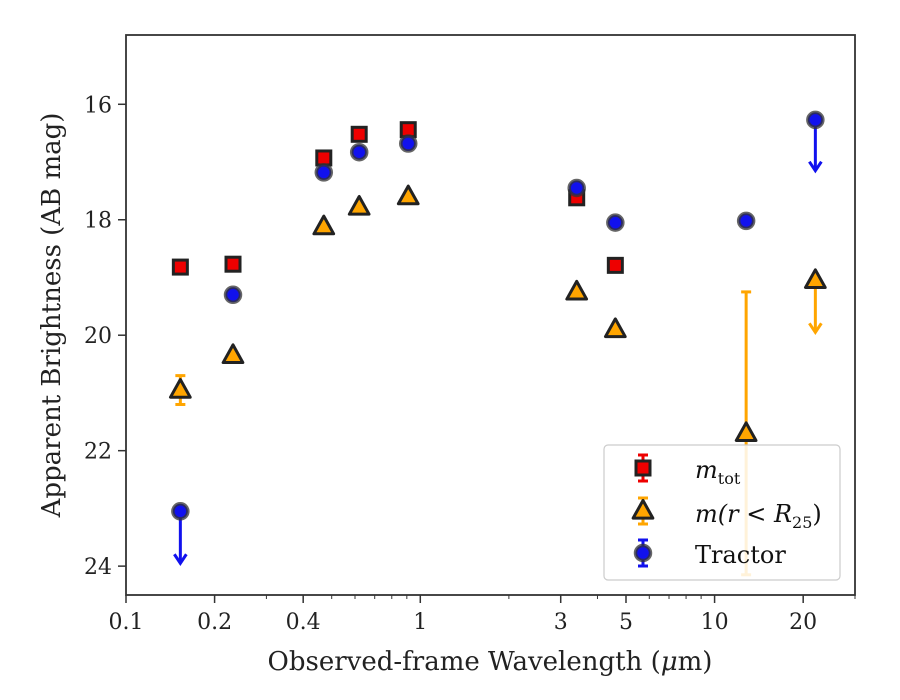  I want to click on y-tick-label-0: 16, so click(98, 105).